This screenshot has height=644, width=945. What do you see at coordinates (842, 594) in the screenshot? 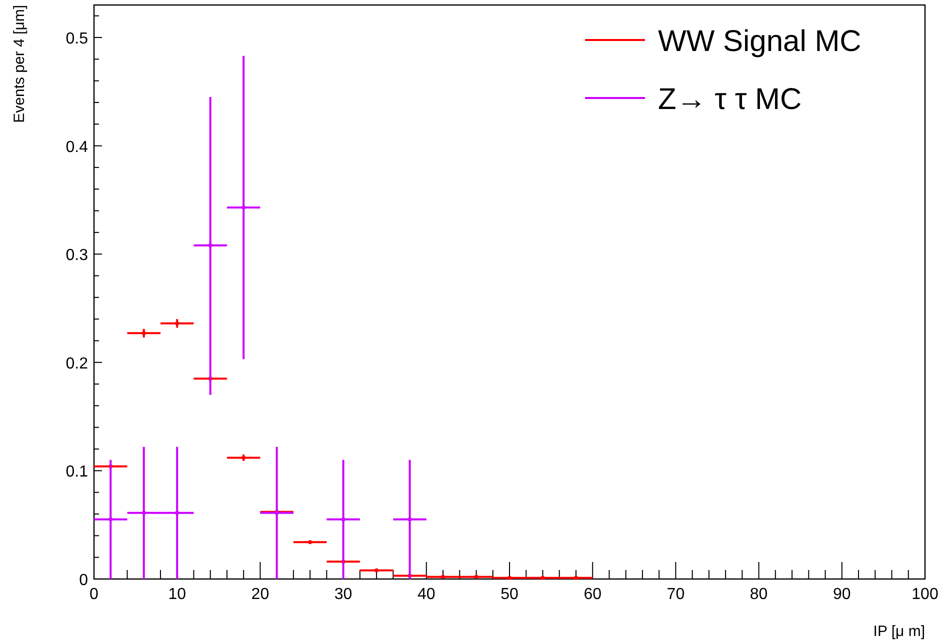
I see `x-tick-label: 90` at bounding box center [842, 594].